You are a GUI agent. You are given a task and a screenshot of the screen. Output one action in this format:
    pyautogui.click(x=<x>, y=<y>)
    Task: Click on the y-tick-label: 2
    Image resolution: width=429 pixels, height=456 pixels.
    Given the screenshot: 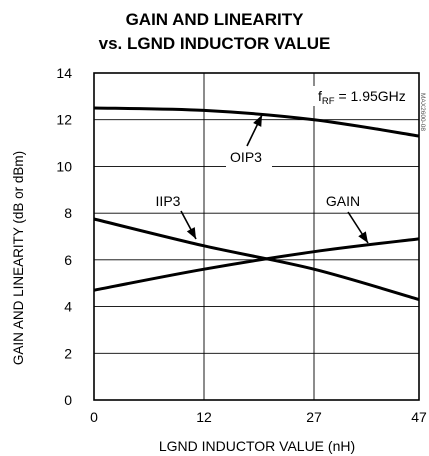 What is the action you would take?
    pyautogui.click(x=68, y=353)
    